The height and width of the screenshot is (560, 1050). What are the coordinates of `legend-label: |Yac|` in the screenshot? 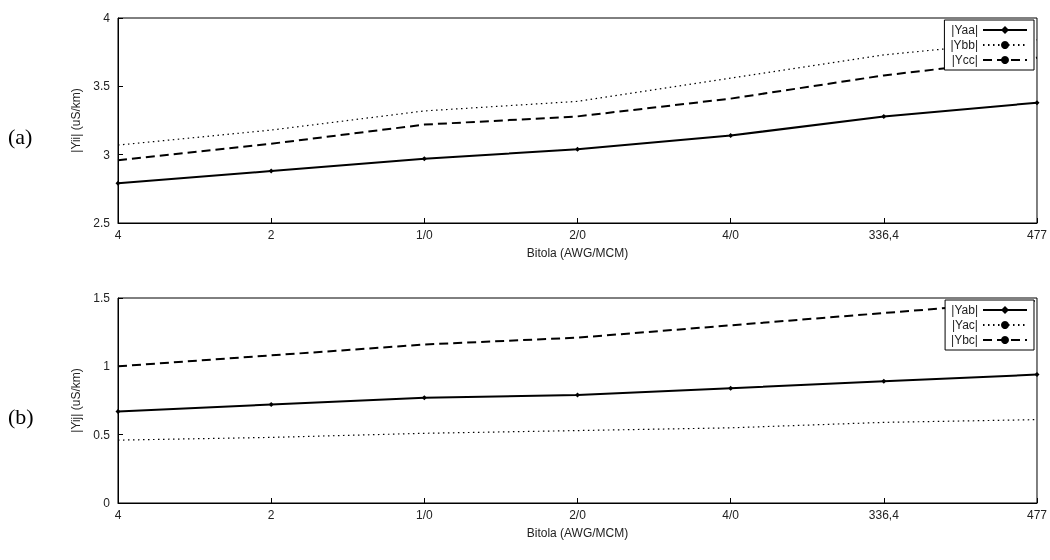 It's located at (964, 325).